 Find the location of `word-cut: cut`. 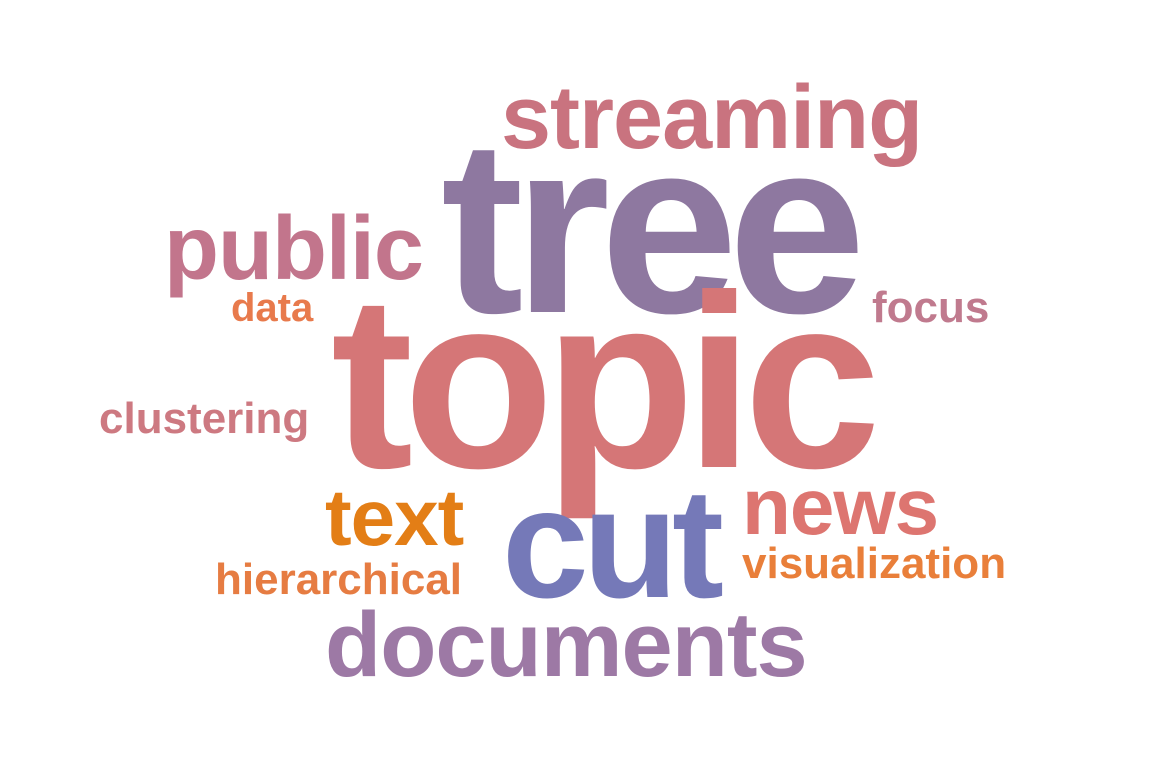

word-cut: cut is located at coordinates (613, 544).